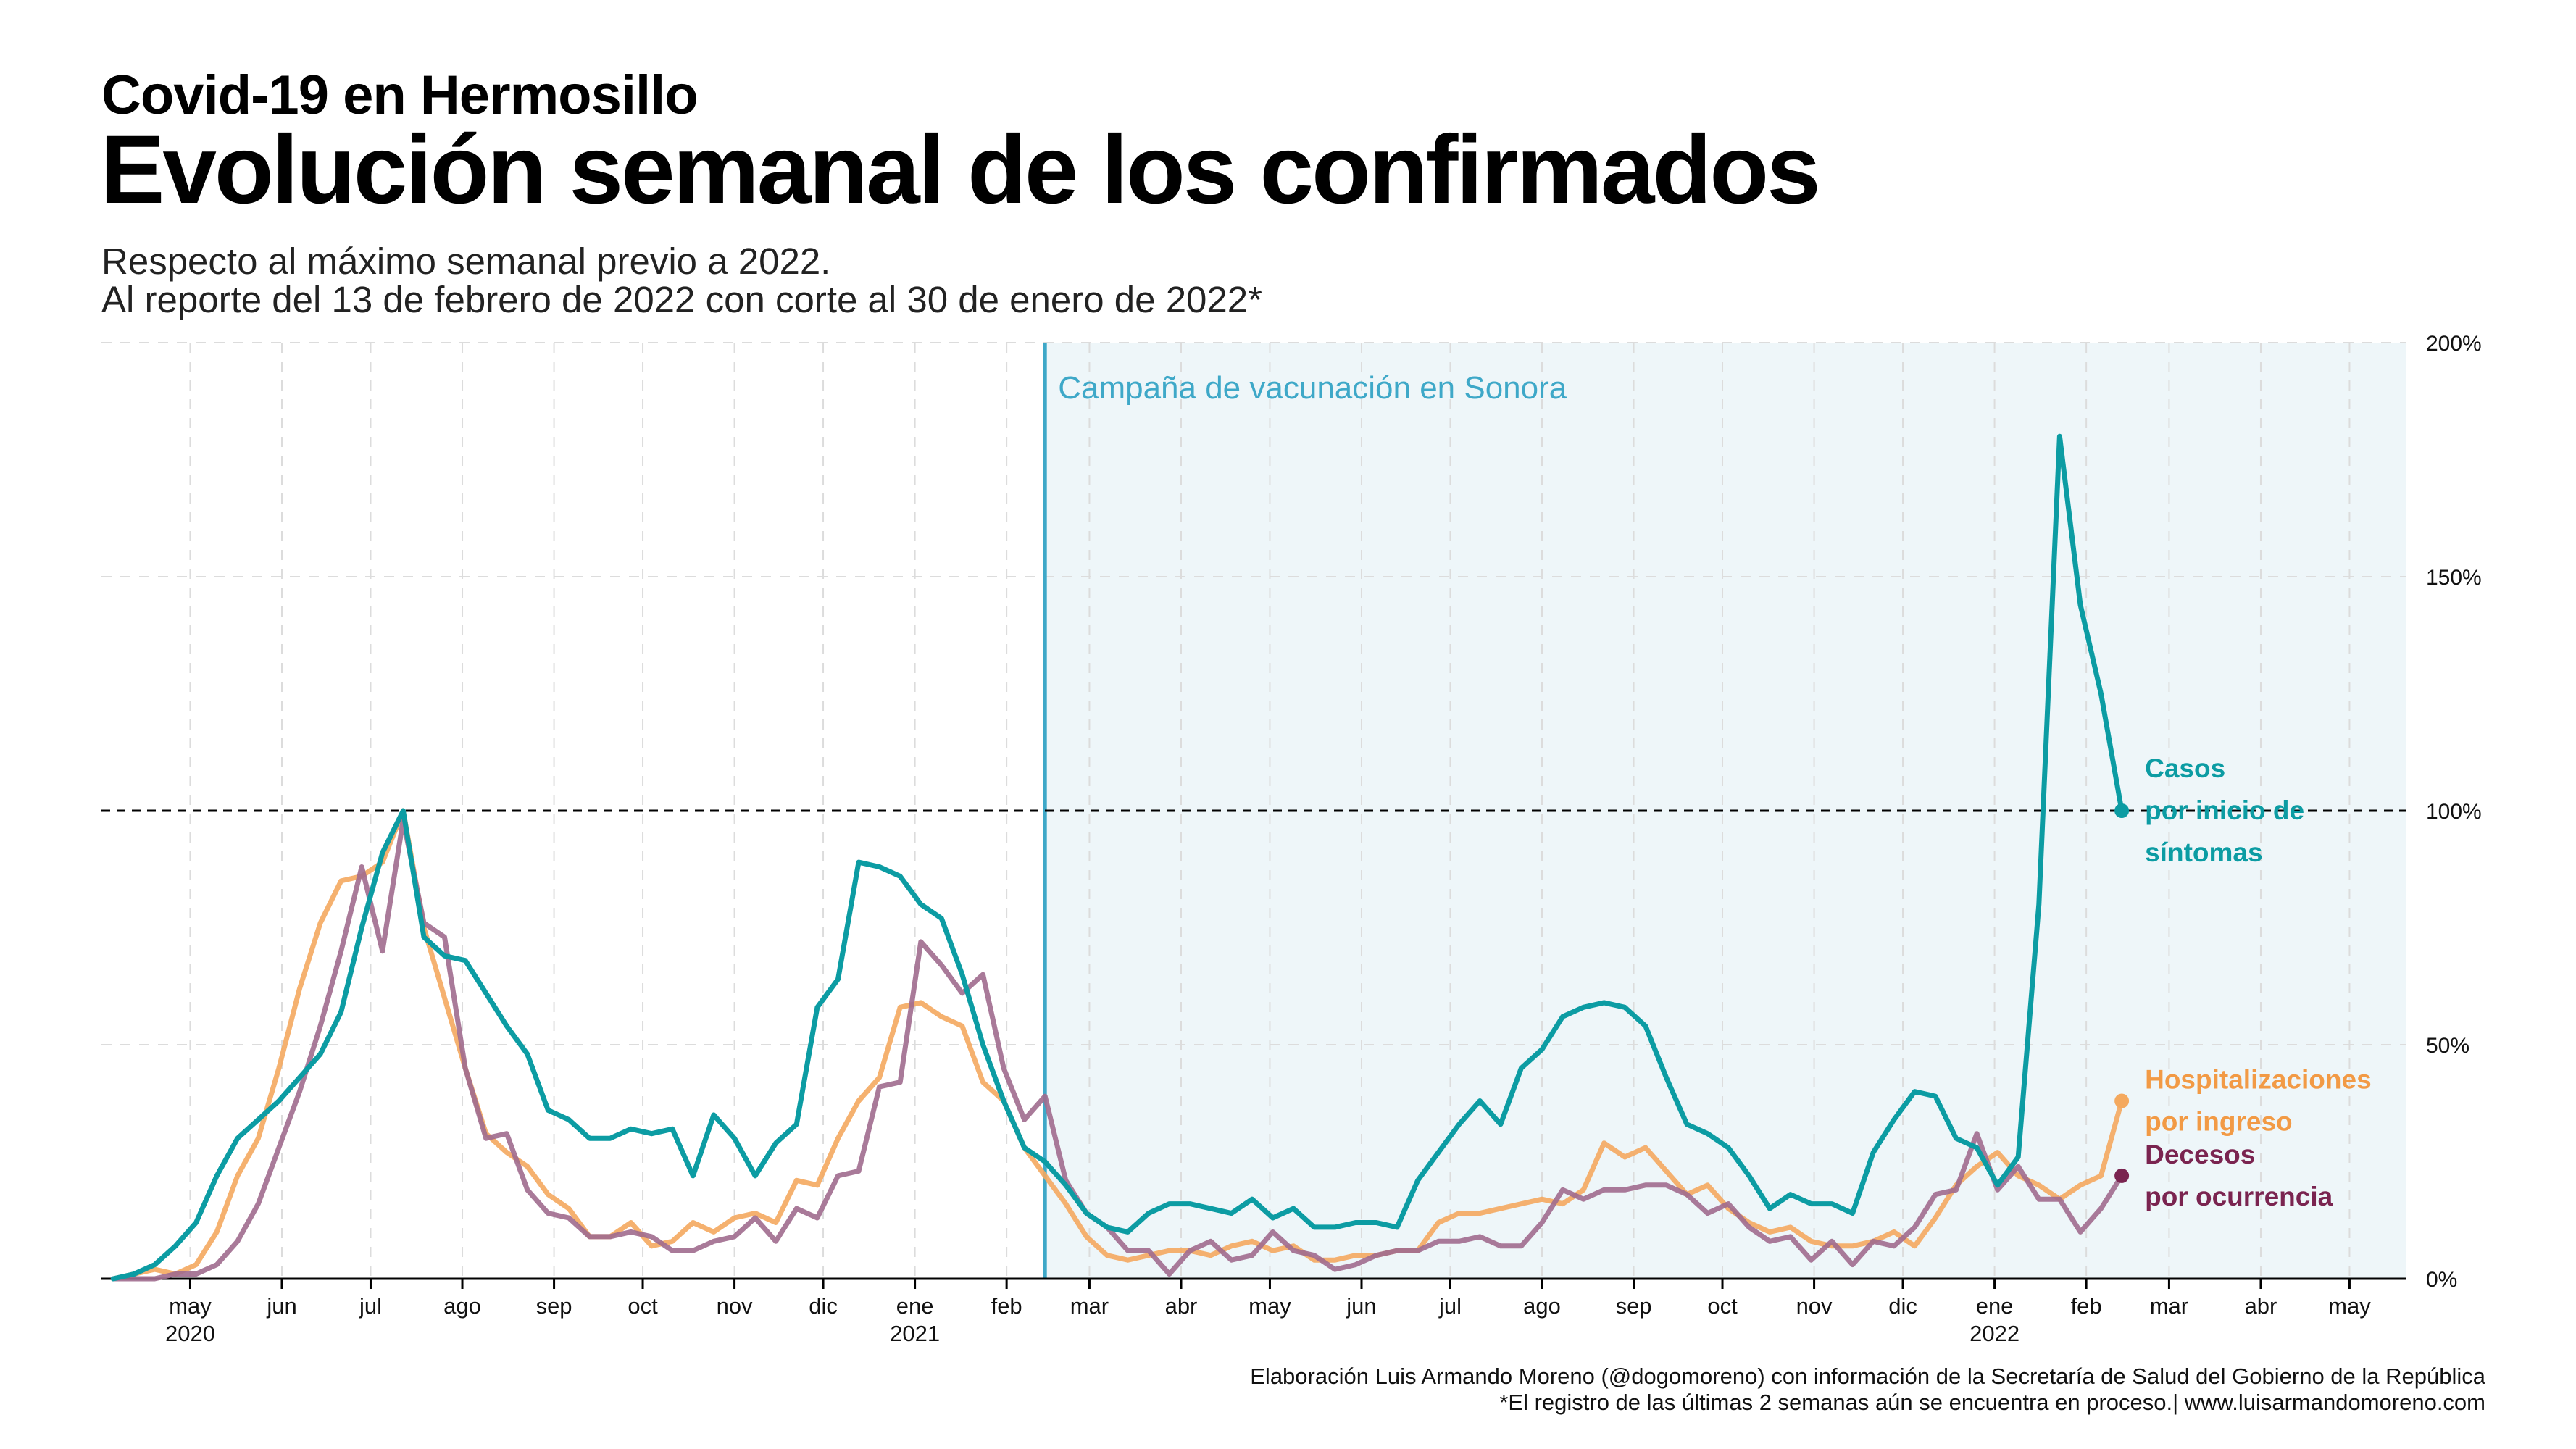 The height and width of the screenshot is (1449, 2576). Describe the element at coordinates (2441, 1280) in the screenshot. I see `y-tick-label: 0%` at that location.